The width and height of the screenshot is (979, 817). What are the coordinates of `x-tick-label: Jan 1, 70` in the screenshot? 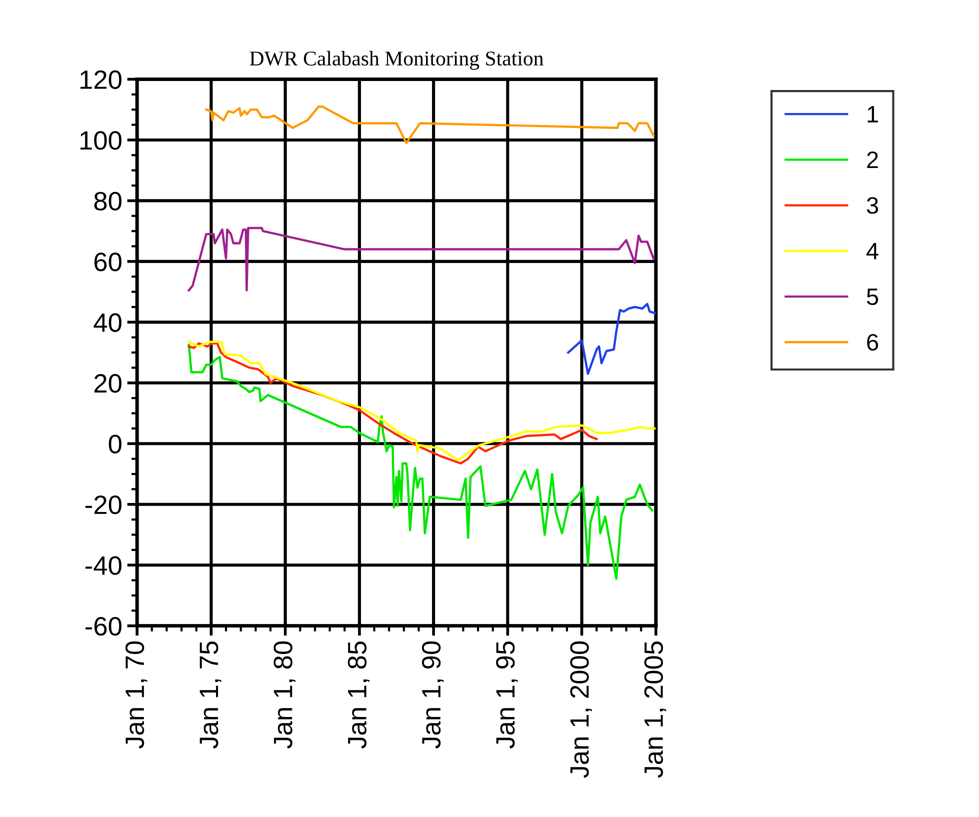 It's located at (136, 695).